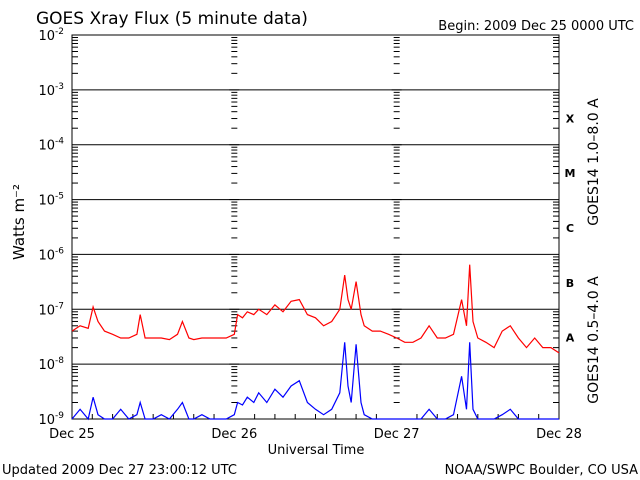  What do you see at coordinates (234, 434) in the screenshot?
I see `x-tick-label: Dec 26` at bounding box center [234, 434].